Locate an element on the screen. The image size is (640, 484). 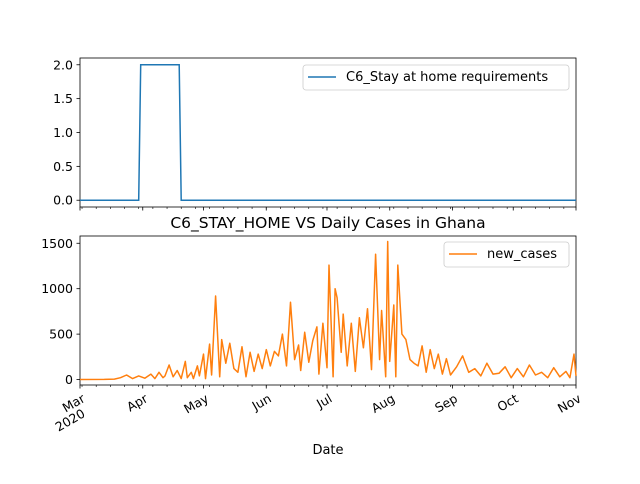
y-tick-label: 1.5 is located at coordinates (63, 98).